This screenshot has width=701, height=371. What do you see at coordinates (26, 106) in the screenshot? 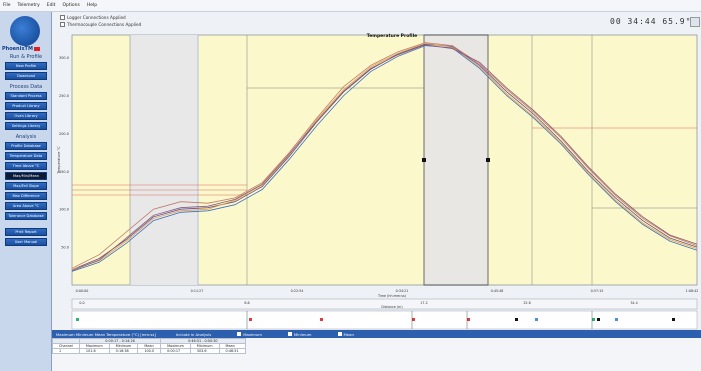
I see `sidebar-item-product-library: Product Library` at bounding box center [26, 106].